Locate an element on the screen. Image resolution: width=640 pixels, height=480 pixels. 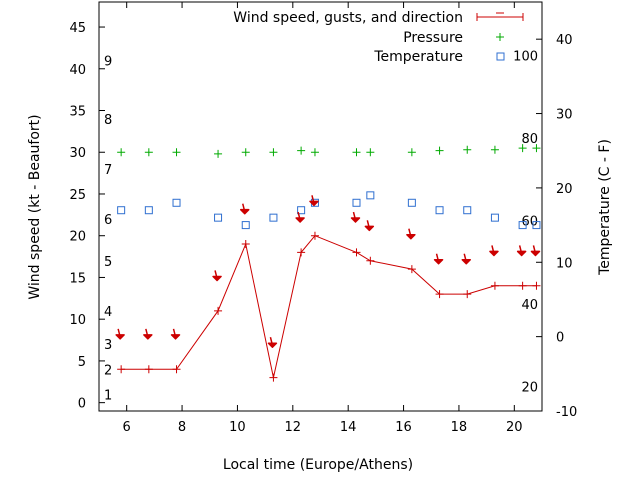
beaufort-scale-label: 8 is located at coordinates (108, 120).